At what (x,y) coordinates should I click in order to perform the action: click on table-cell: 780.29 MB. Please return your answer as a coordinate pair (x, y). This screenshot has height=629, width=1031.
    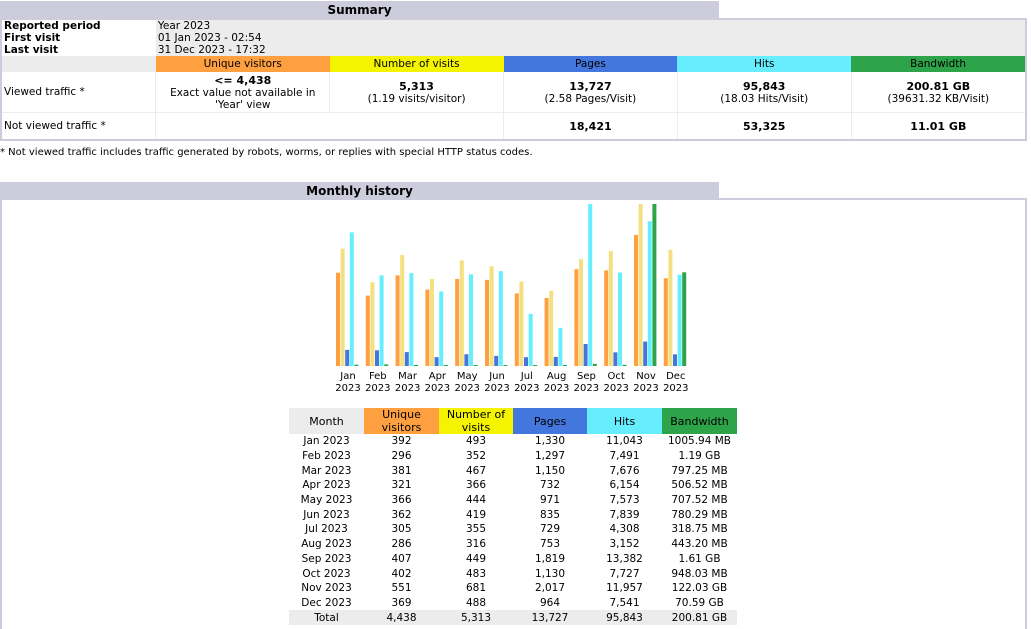
    Looking at the image, I should click on (699, 514).